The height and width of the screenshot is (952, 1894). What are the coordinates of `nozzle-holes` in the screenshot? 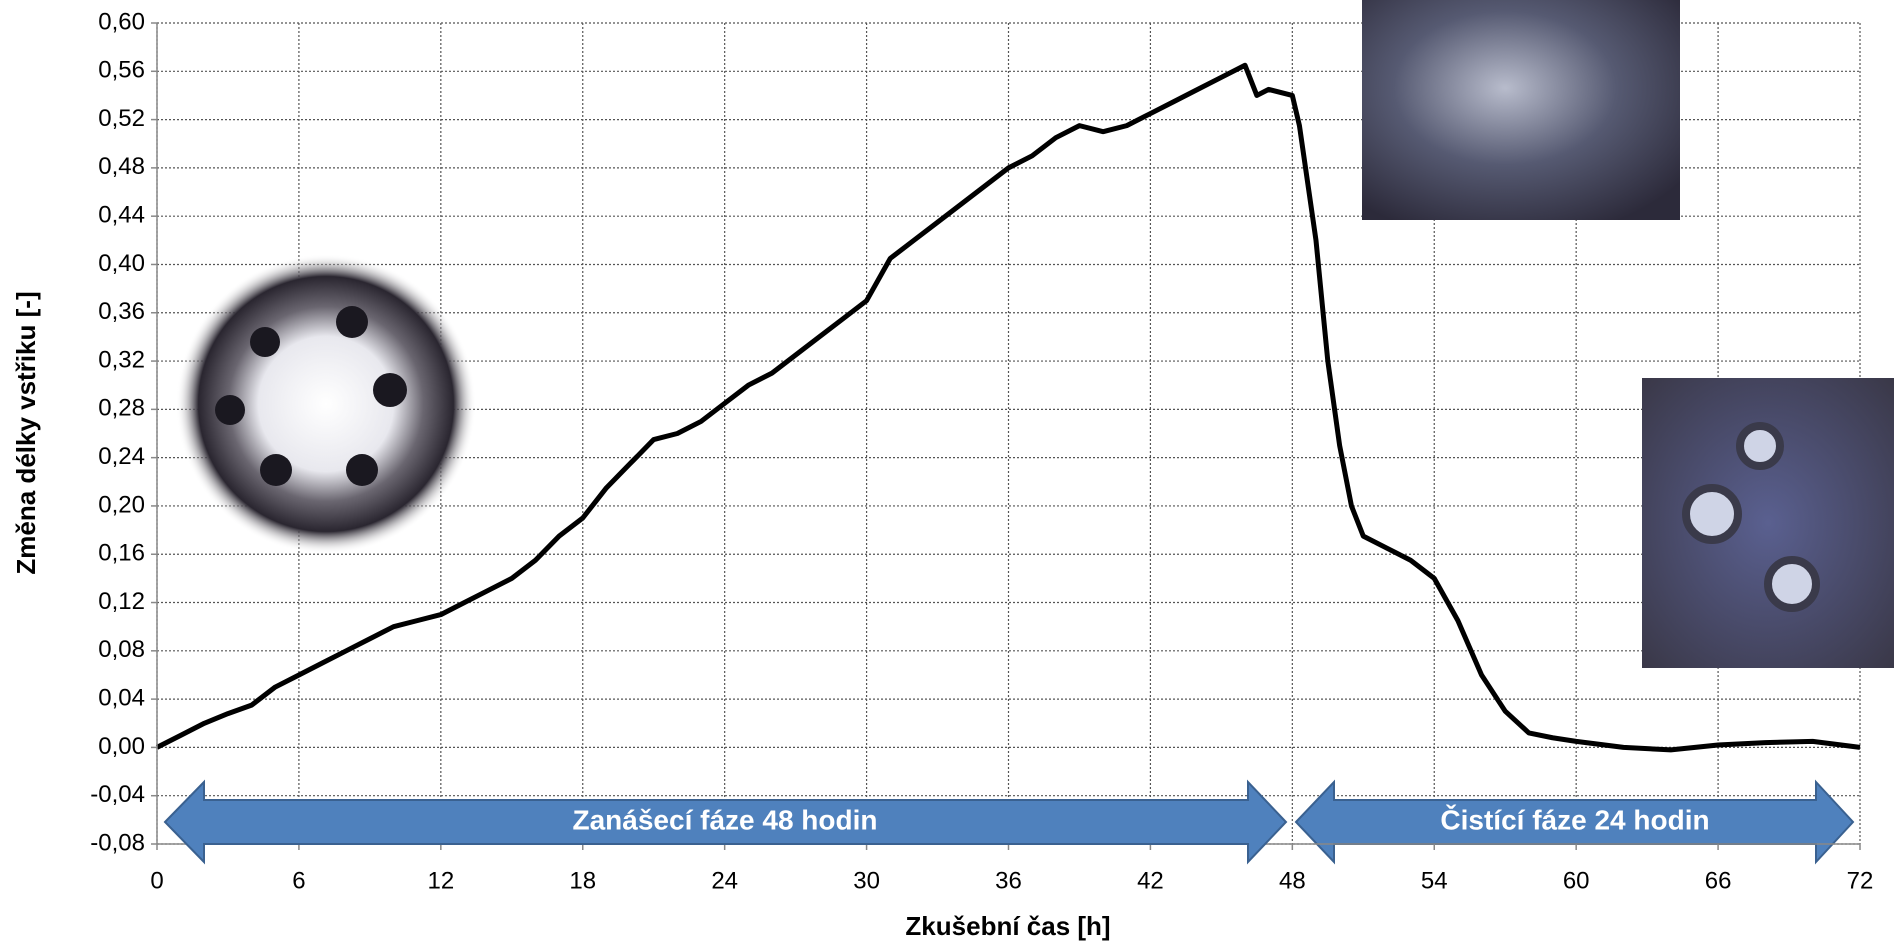 It's located at (311, 396).